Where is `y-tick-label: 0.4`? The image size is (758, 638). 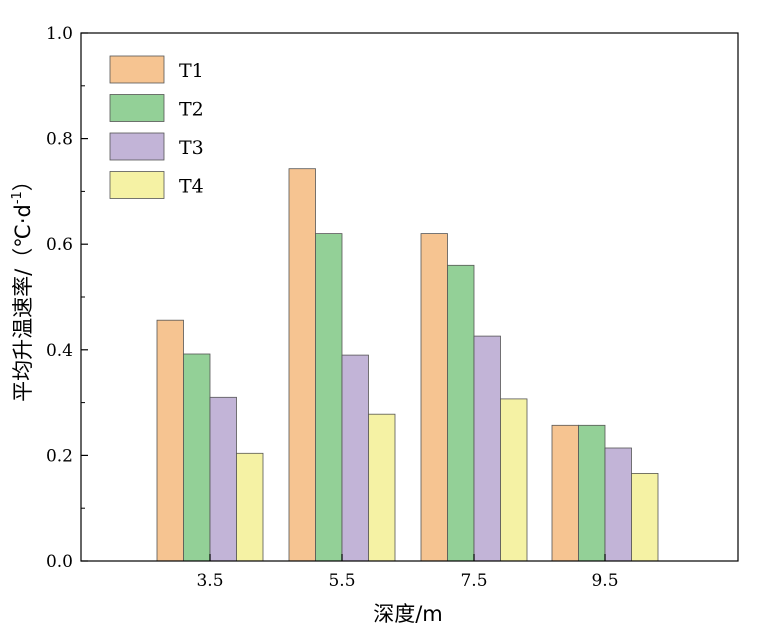
y-tick-label: 0.4 is located at coordinates (59, 351).